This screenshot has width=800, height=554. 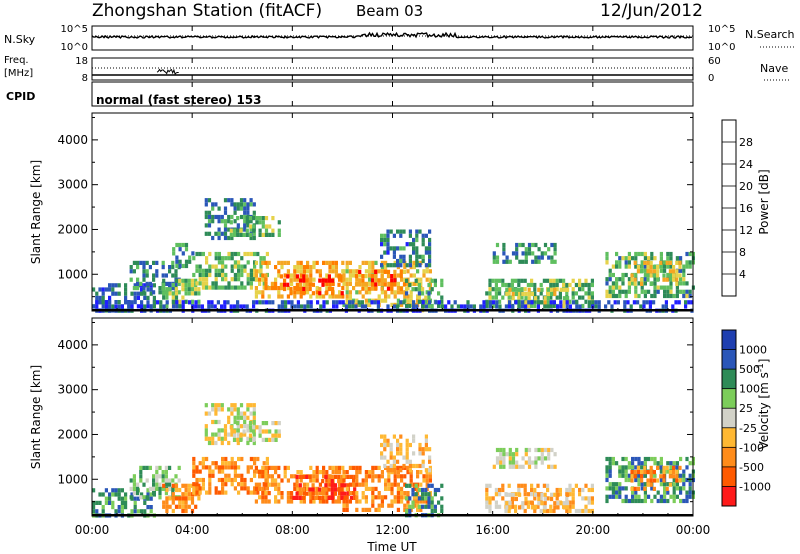 I want to click on freq-trace, so click(x=392, y=71).